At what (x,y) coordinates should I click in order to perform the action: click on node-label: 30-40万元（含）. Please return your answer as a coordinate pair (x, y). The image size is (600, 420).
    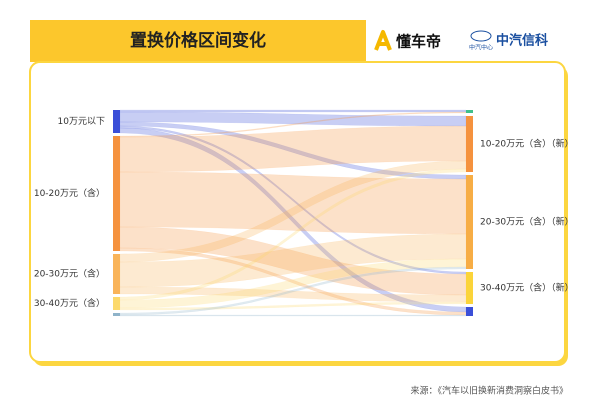
    Looking at the image, I should click on (69, 303).